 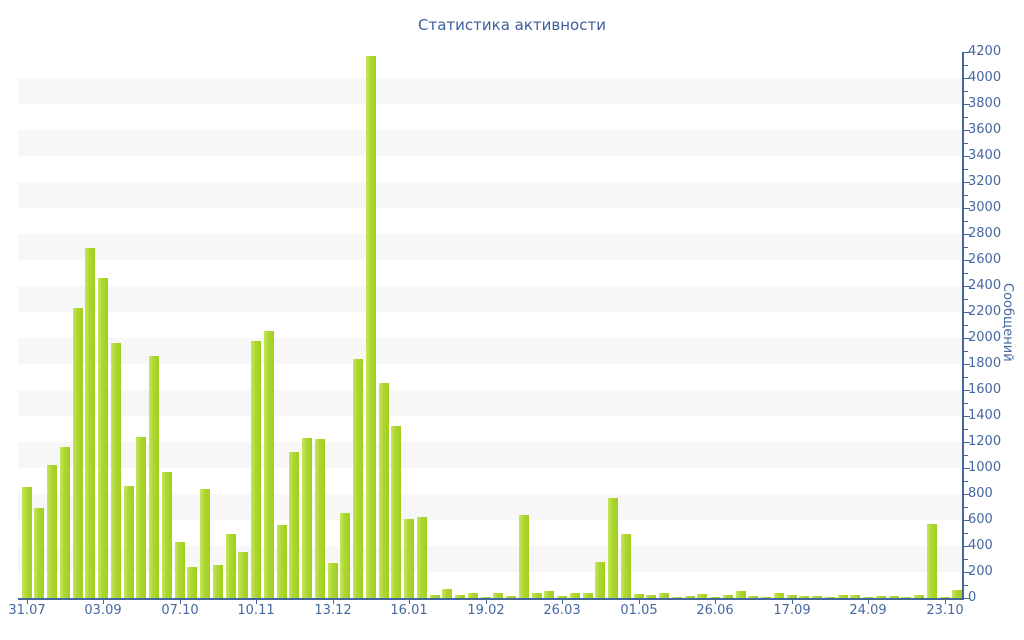 I want to click on y-axis-line, so click(x=963, y=326).